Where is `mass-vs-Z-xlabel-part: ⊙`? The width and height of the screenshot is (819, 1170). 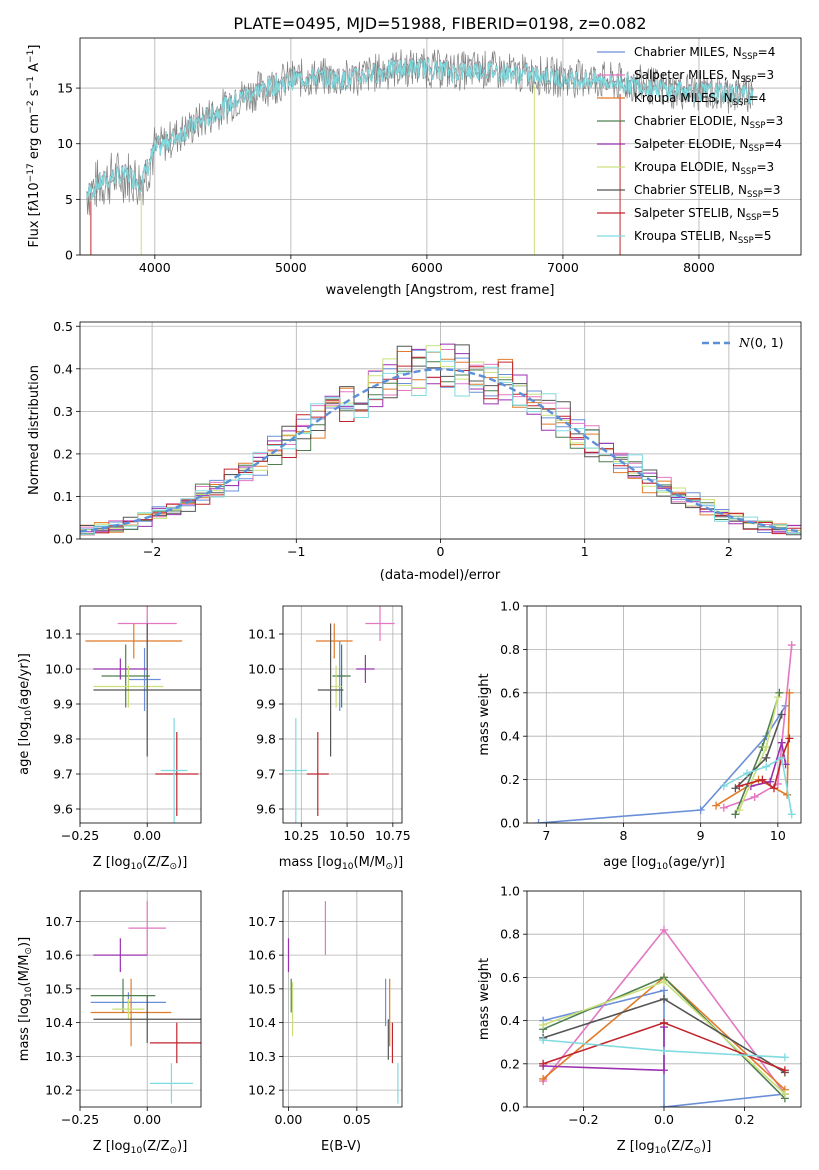
mass-vs-Z-xlabel-part: ⊙ is located at coordinates (174, 1151).